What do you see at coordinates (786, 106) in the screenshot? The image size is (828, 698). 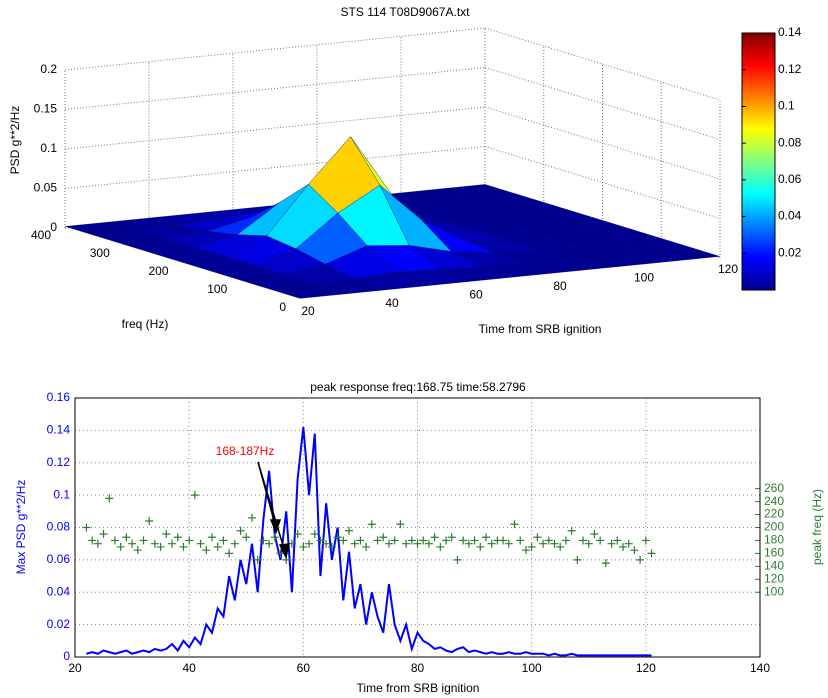 I see `colorbar-tick-label: 0.1` at bounding box center [786, 106].